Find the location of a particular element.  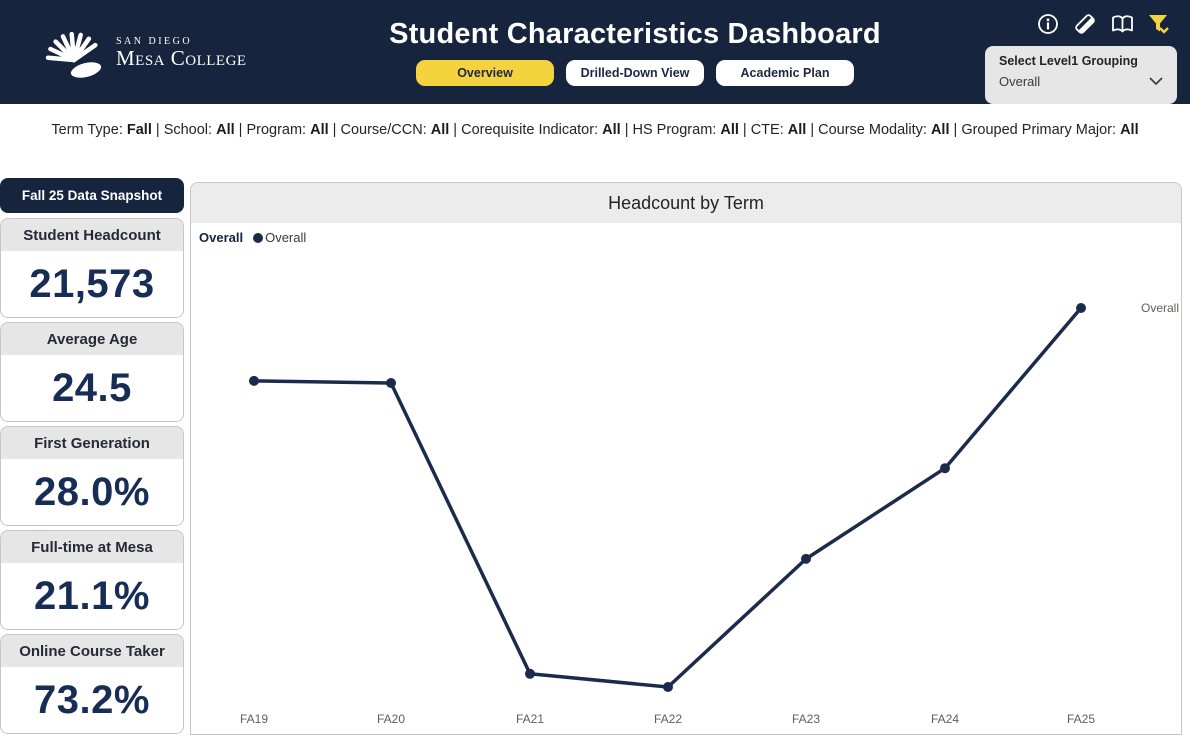

kpi-value: 21,573 is located at coordinates (92, 284).